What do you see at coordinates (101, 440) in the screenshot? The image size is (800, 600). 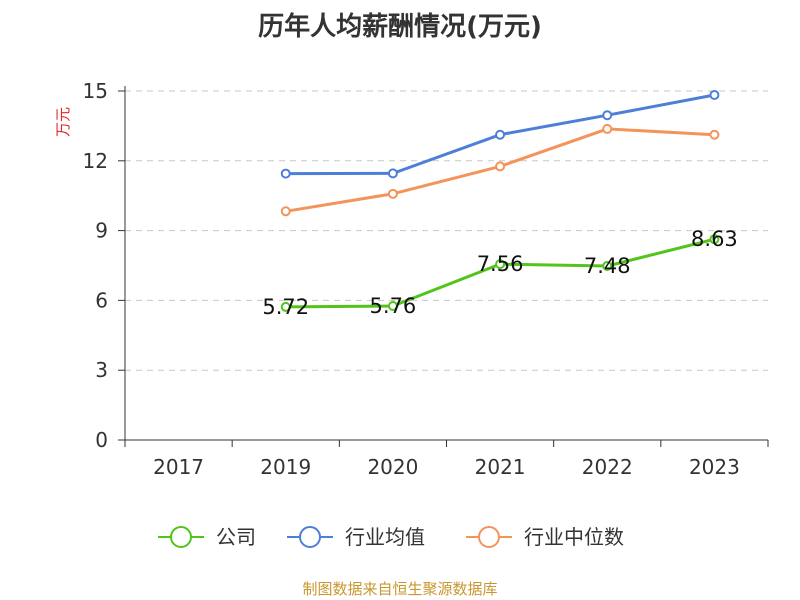 I see `y-tick-label: 0` at bounding box center [101, 440].